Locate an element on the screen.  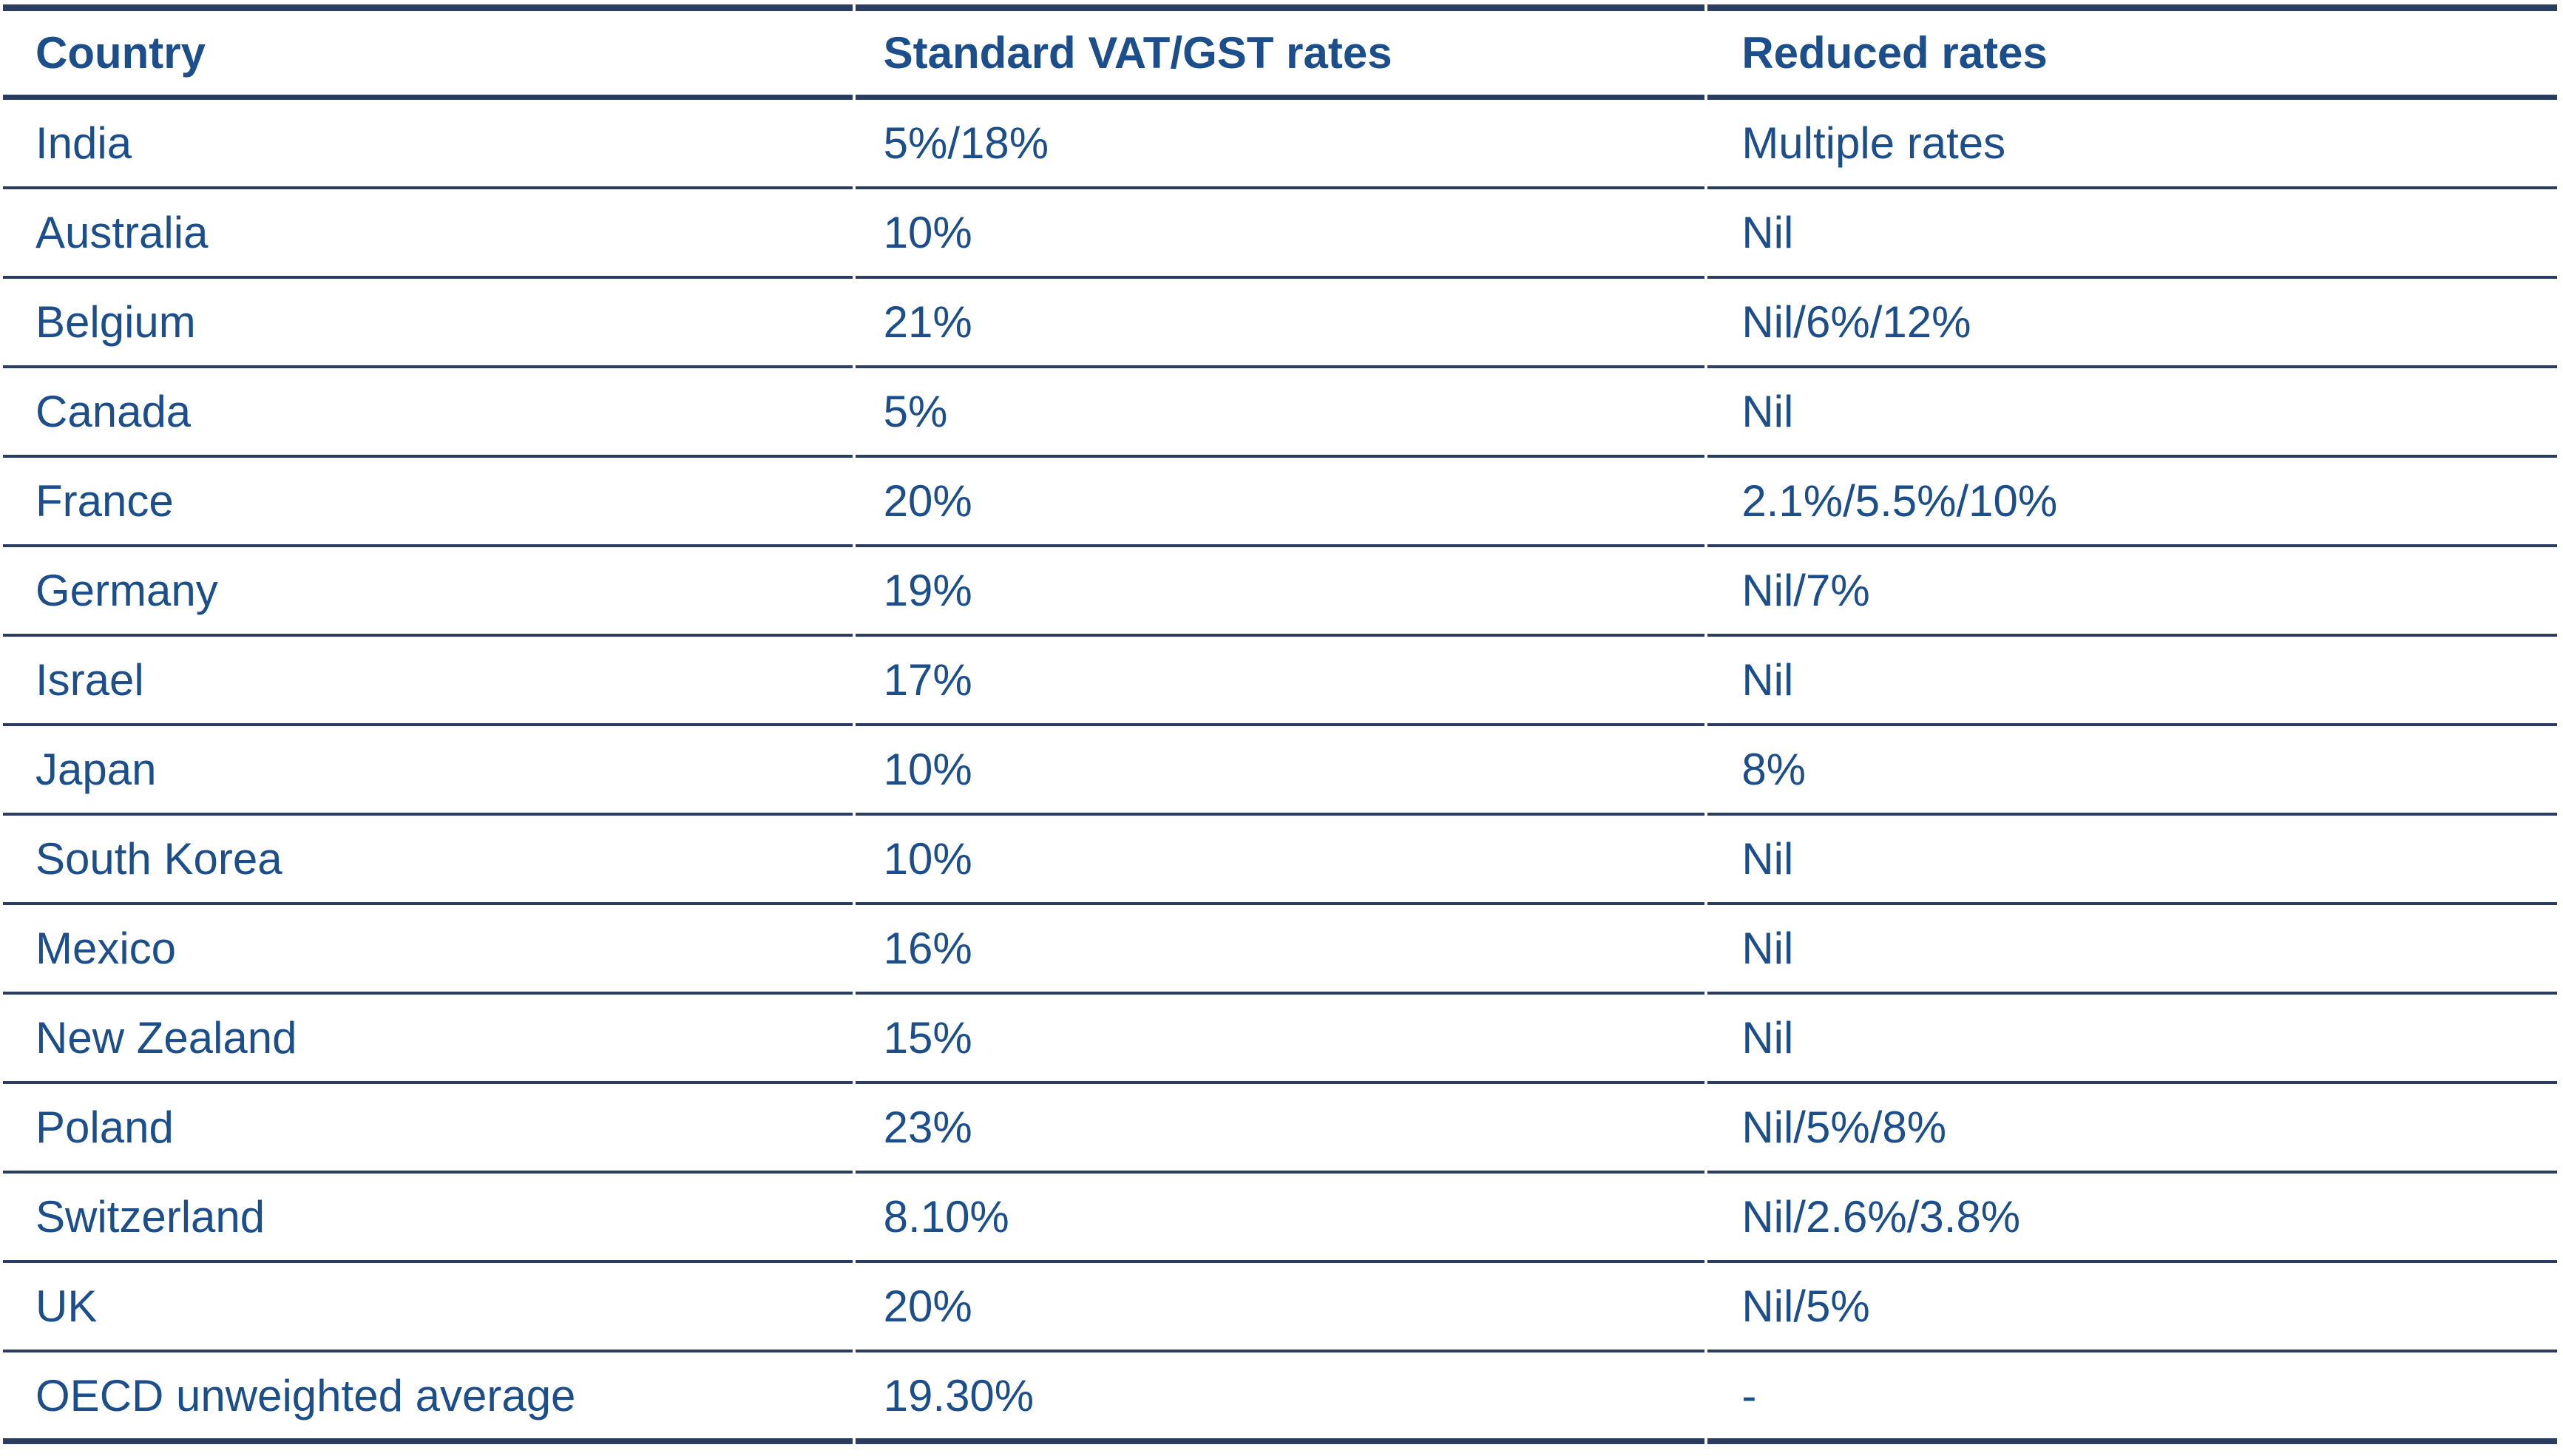
standard-rate-cell: 15% is located at coordinates (1280, 1040).